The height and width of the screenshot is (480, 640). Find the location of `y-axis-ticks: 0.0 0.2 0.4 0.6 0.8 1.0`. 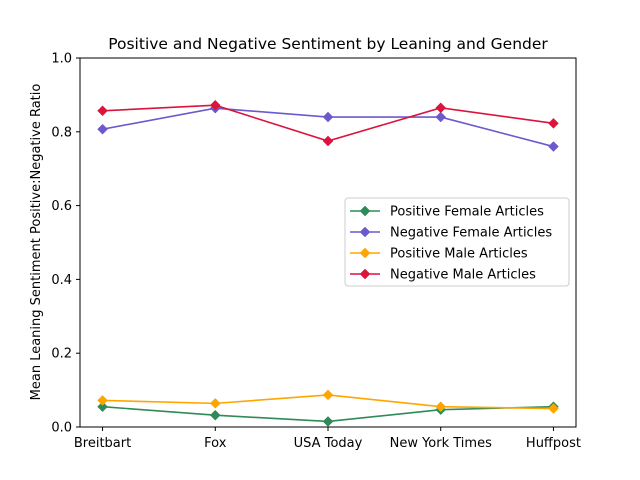

y-axis-ticks: 0.0 0.2 0.4 0.6 0.8 1.0 is located at coordinates (65, 244).